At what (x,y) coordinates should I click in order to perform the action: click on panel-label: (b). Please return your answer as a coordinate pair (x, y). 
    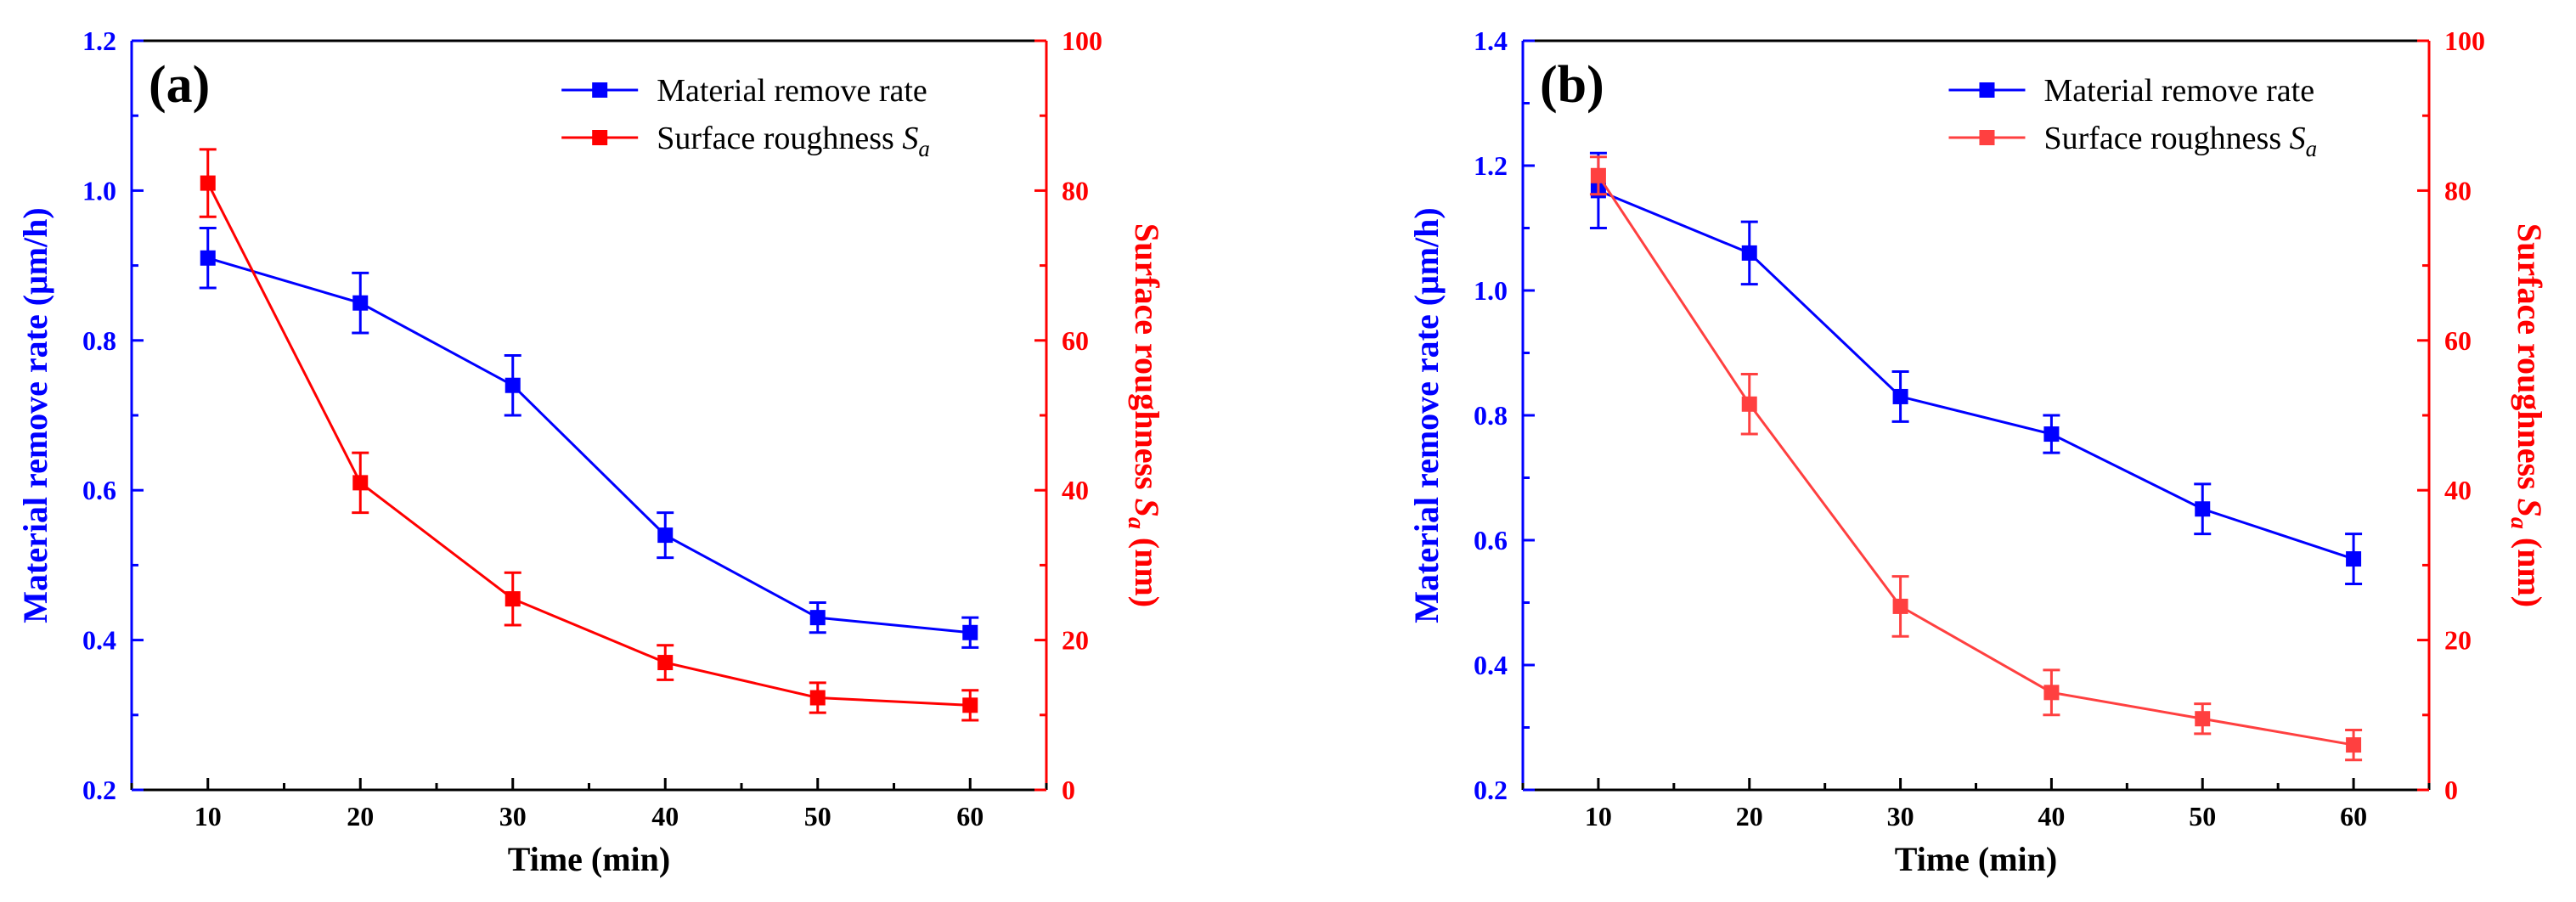
    Looking at the image, I should click on (1572, 85).